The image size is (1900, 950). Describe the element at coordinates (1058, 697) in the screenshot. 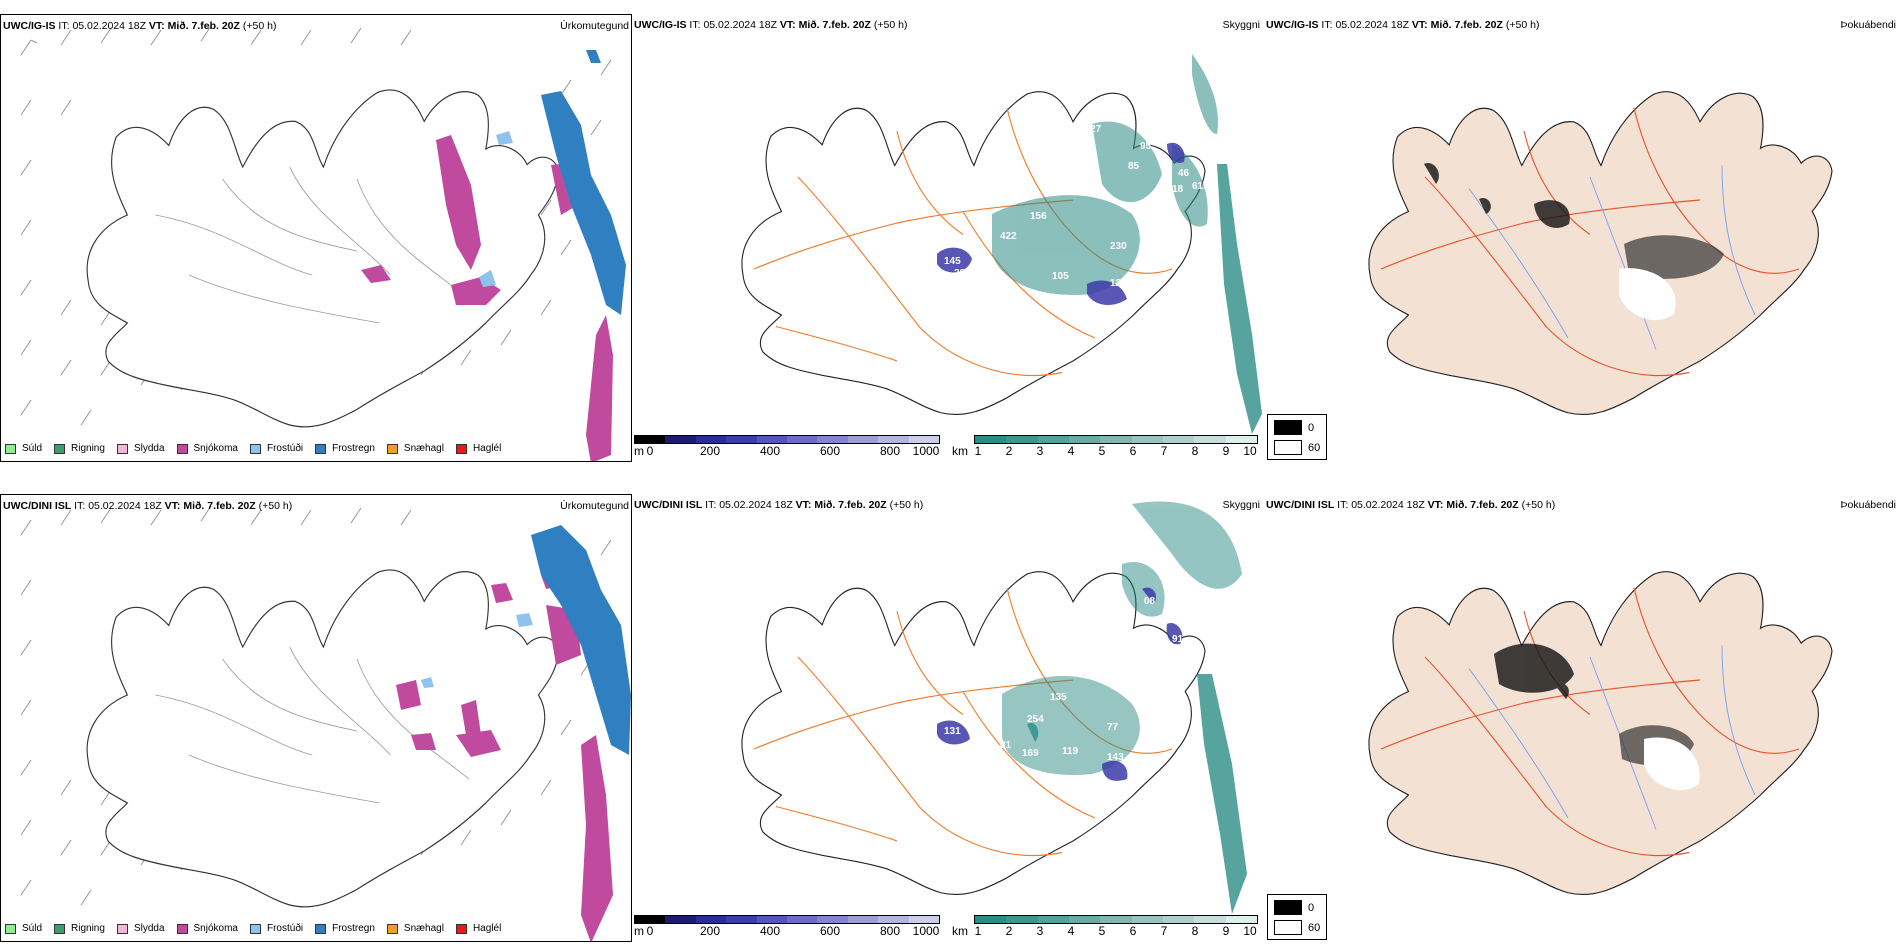

I see `svg-text: 135` at that location.